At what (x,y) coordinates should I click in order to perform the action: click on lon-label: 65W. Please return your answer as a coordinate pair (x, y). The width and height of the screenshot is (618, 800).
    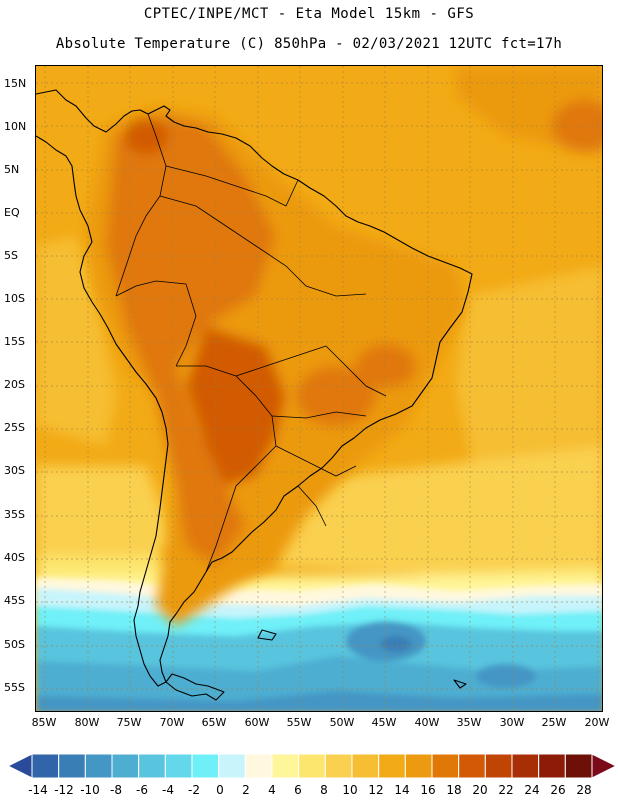
    Looking at the image, I should click on (214, 722).